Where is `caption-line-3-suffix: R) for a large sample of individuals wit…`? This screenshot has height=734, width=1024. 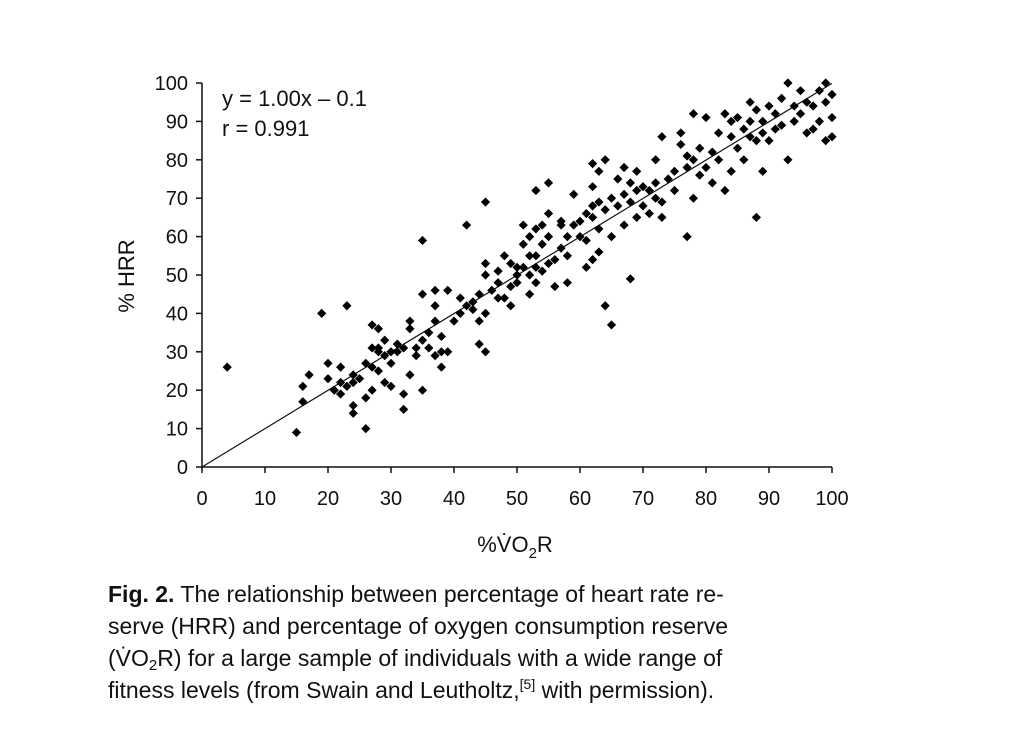
caption-line-3-suffix: R) for a large sample of individuals wit… is located at coordinates (440, 658).